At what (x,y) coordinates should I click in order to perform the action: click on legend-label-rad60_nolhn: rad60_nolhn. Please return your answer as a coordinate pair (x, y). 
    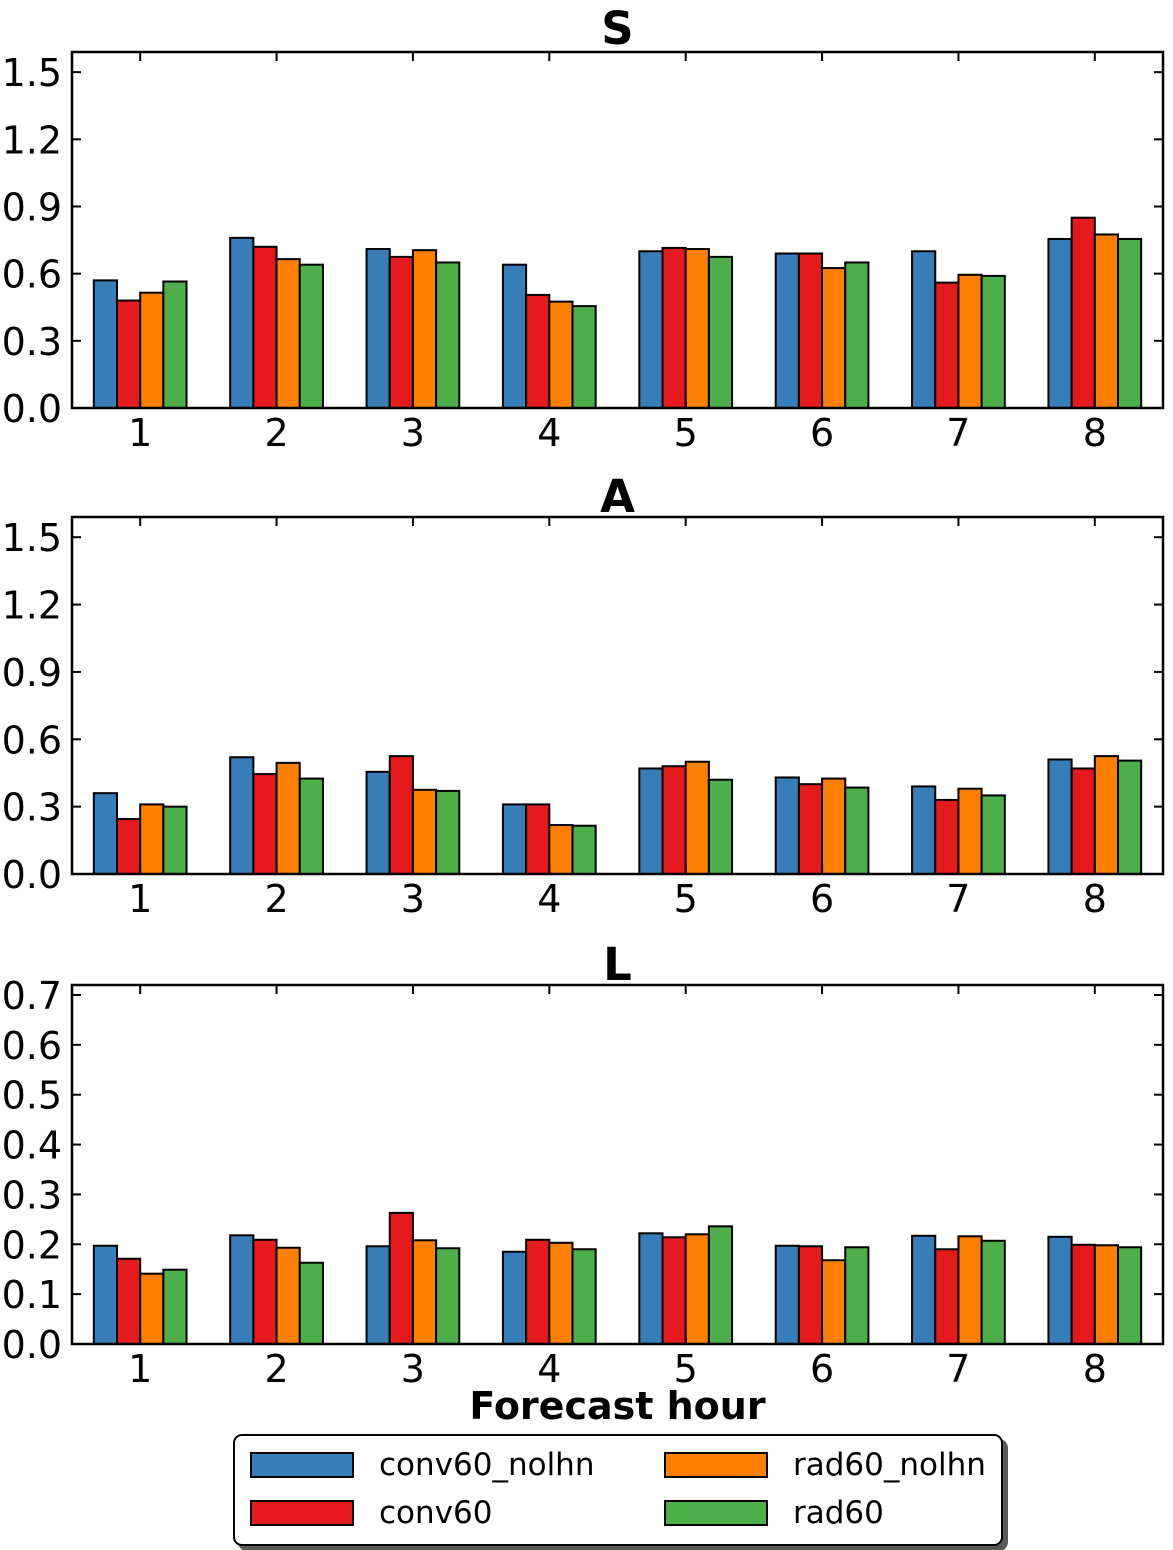
    Looking at the image, I should click on (889, 1465).